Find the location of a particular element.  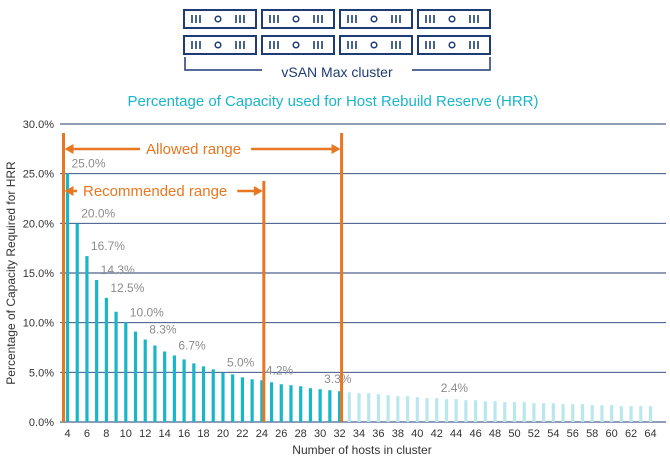

x-tick-label: 46 is located at coordinates (475, 434).